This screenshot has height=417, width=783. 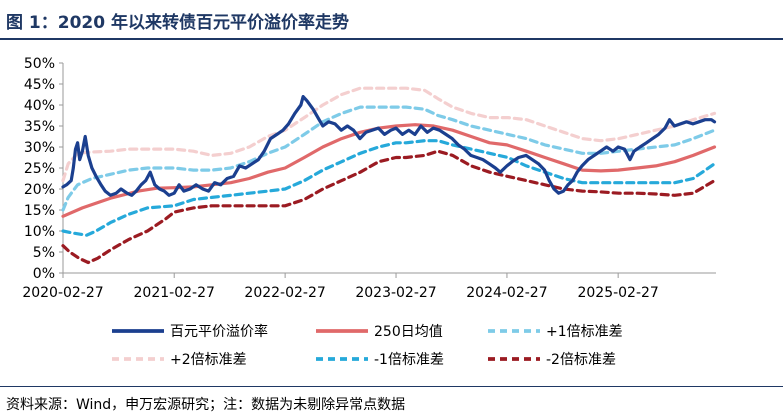 I want to click on title-rule, so click(x=391, y=39).